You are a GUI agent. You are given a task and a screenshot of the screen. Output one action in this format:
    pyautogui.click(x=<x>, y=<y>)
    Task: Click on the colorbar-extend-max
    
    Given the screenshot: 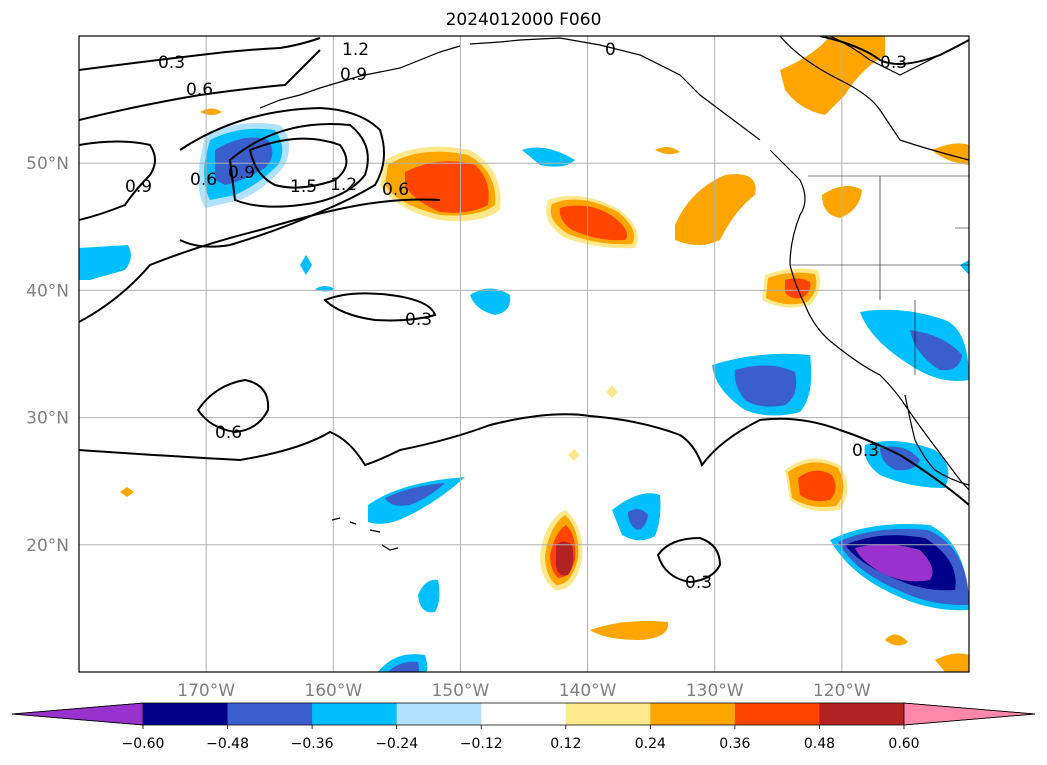 What is the action you would take?
    pyautogui.click(x=969, y=714)
    